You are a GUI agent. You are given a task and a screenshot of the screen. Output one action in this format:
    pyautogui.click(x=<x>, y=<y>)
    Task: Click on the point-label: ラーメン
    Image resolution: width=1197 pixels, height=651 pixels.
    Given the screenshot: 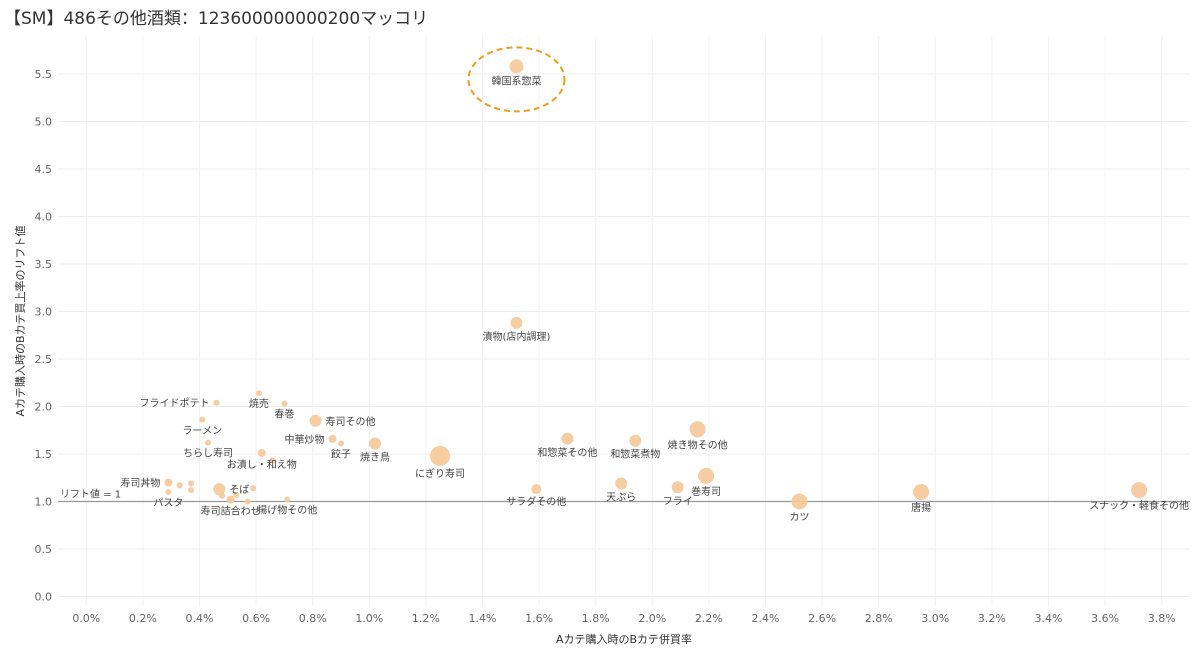 What is the action you would take?
    pyautogui.click(x=203, y=431)
    